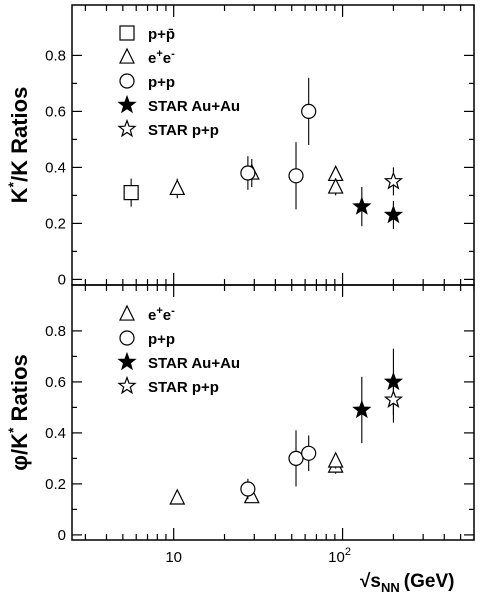  What do you see at coordinates (18, 412) in the screenshot?
I see `y-axis-label: φ/K* Ratios` at bounding box center [18, 412].